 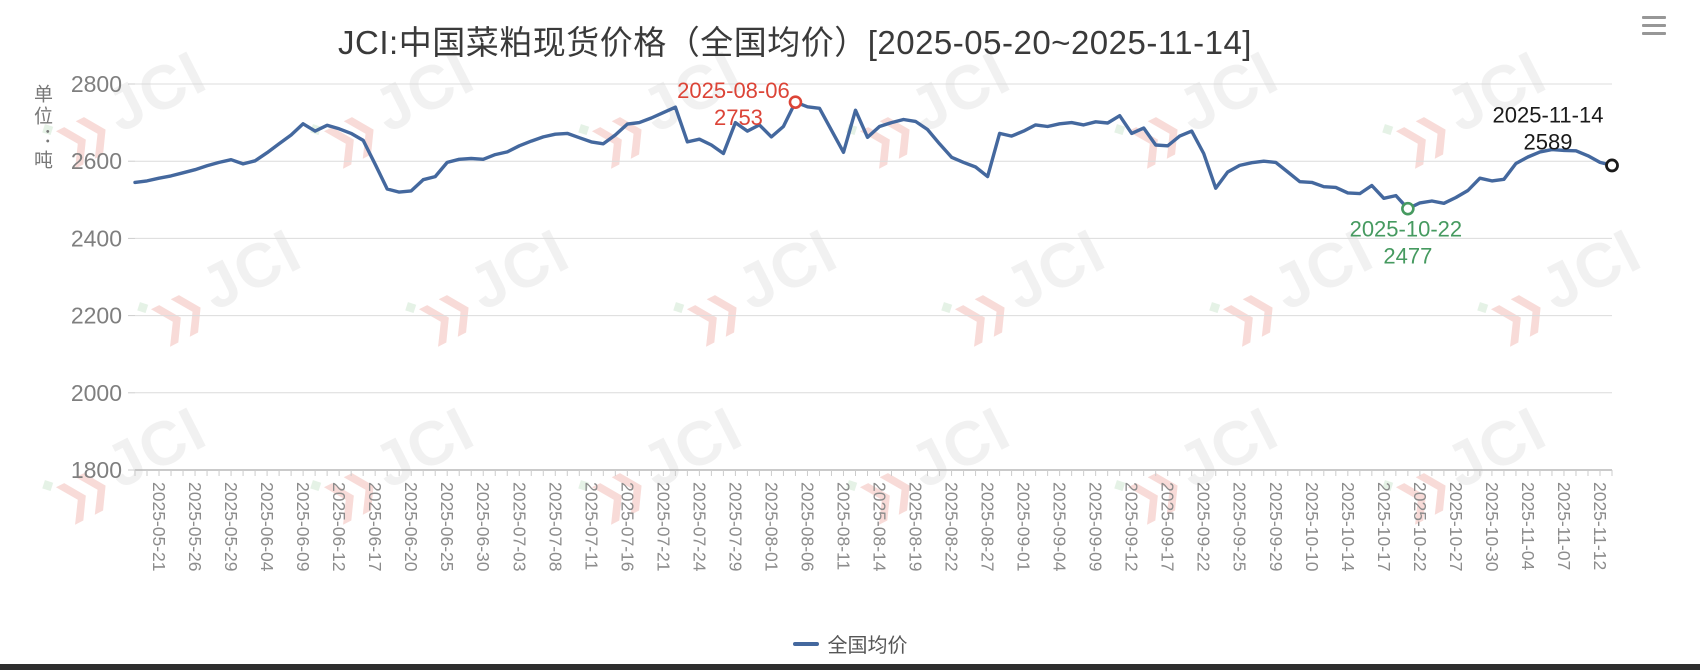 What do you see at coordinates (1406, 229) in the screenshot?
I see `min-annotation-date: 2025-10-22` at bounding box center [1406, 229].